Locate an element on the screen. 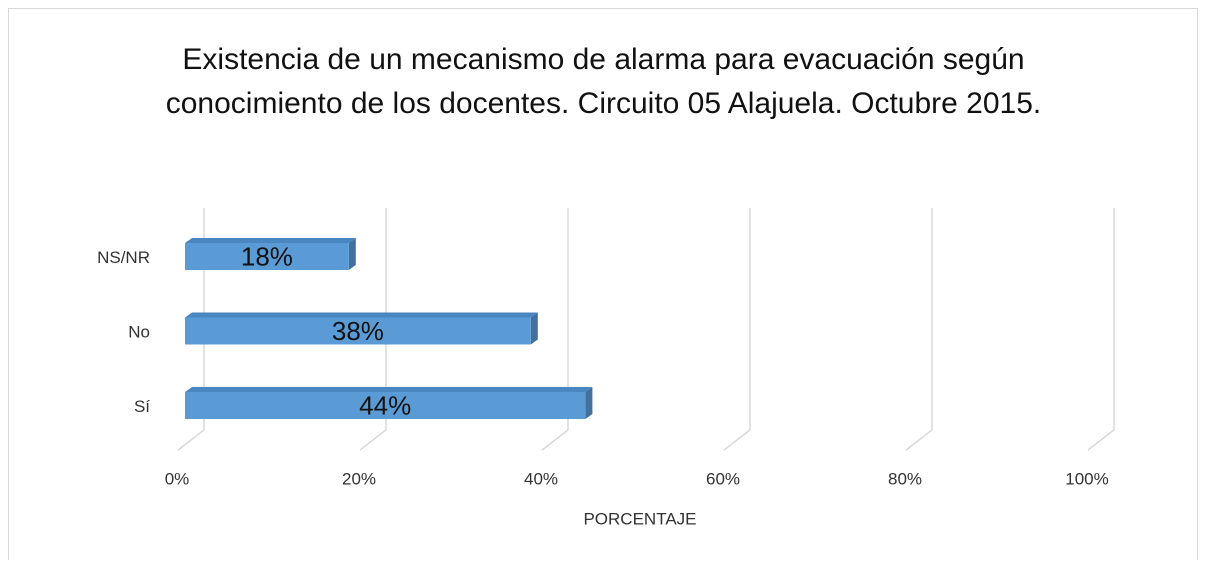 The image size is (1207, 562). x-axis-label: PORCENTAJE is located at coordinates (639, 518).